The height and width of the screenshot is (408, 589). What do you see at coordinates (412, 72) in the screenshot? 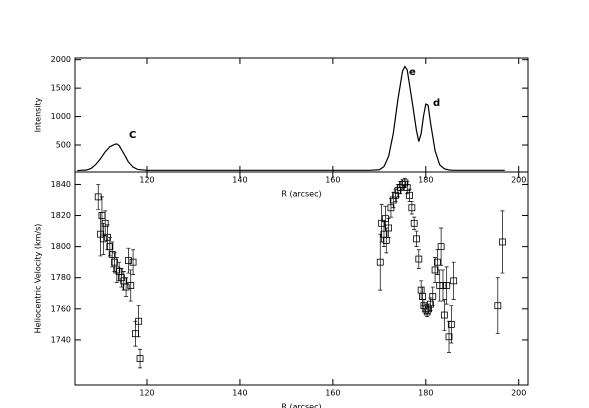
I see `annotation: e` at bounding box center [412, 72].